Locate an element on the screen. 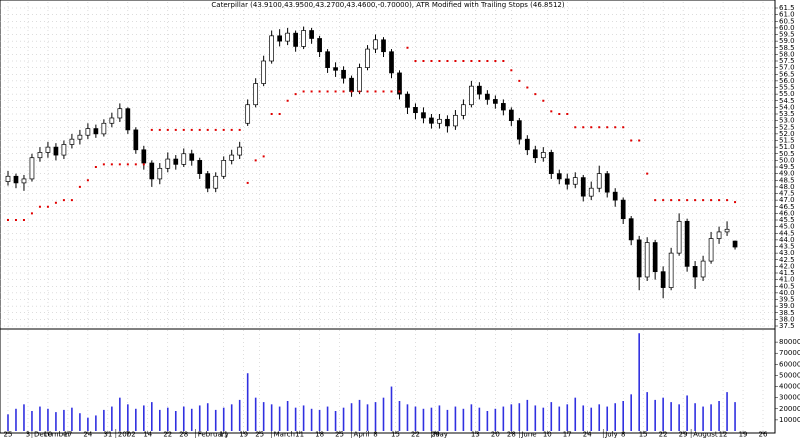 The height and width of the screenshot is (438, 800). volume-tick-label: 30000 is located at coordinates (789, 398).